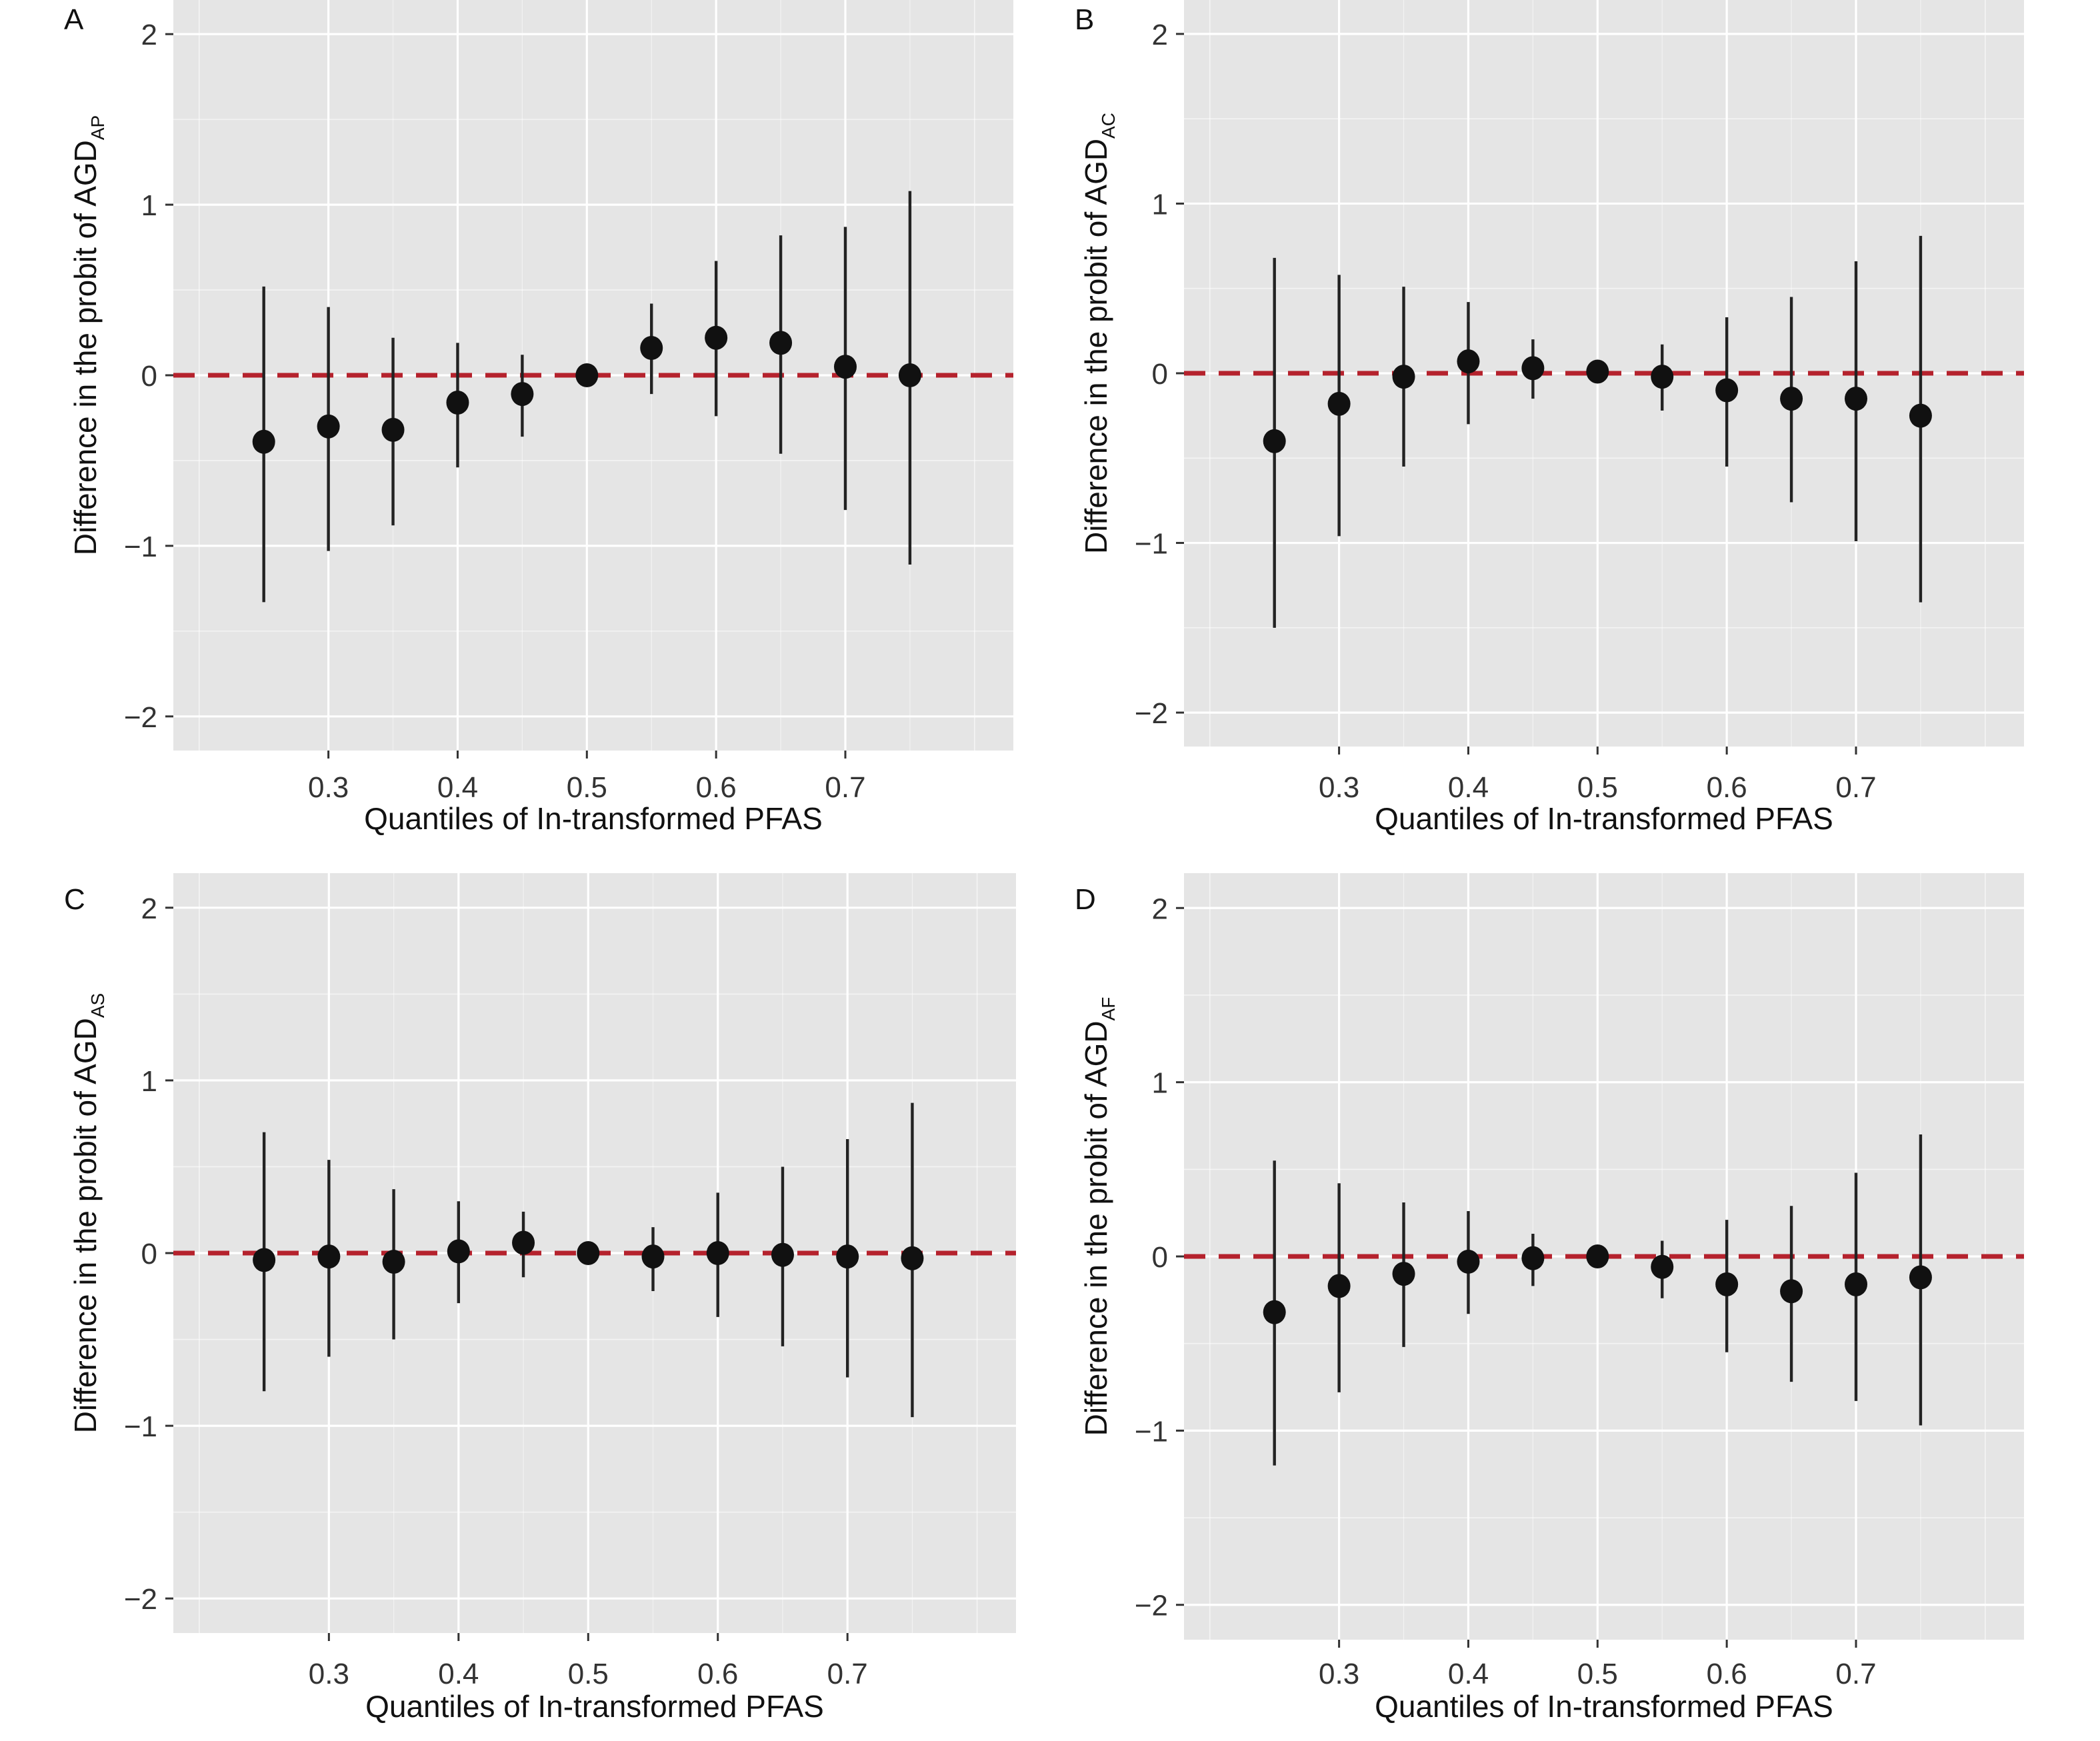 The image size is (2100, 1741). I want to click on panel-label: B, so click(1084, 19).